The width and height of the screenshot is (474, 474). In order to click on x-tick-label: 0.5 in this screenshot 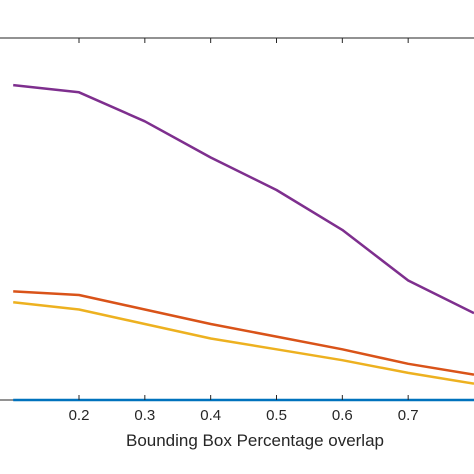, I will do `click(276, 415)`.